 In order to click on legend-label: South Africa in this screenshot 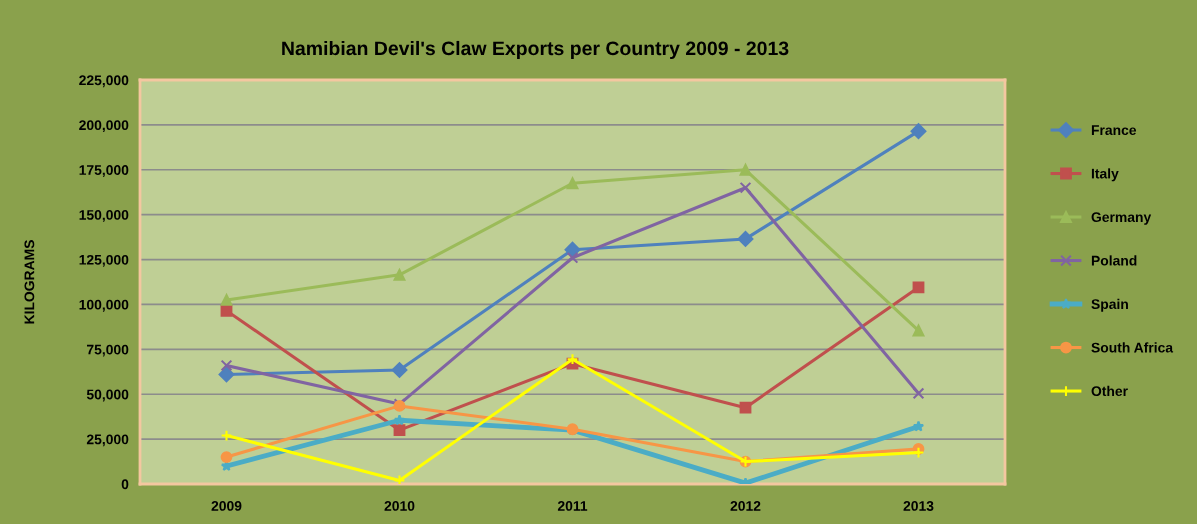, I will do `click(1132, 347)`.